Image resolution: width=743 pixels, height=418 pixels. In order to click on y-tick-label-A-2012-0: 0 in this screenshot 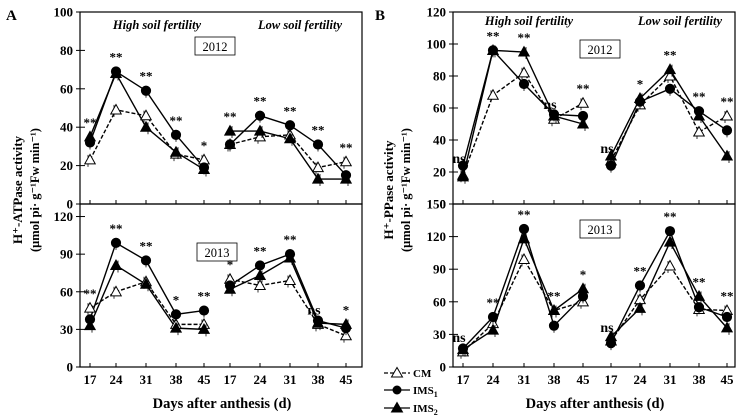, I will do `click(70, 204)`.